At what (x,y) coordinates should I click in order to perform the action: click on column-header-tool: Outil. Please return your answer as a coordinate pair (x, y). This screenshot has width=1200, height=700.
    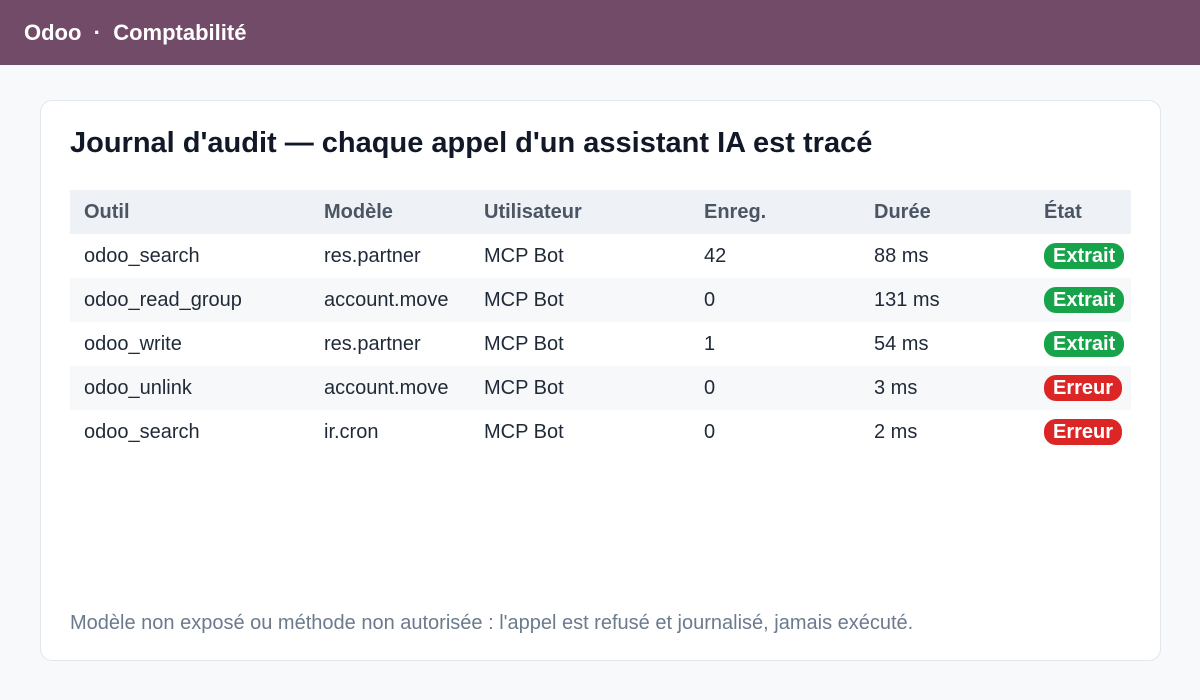
    Looking at the image, I should click on (107, 211).